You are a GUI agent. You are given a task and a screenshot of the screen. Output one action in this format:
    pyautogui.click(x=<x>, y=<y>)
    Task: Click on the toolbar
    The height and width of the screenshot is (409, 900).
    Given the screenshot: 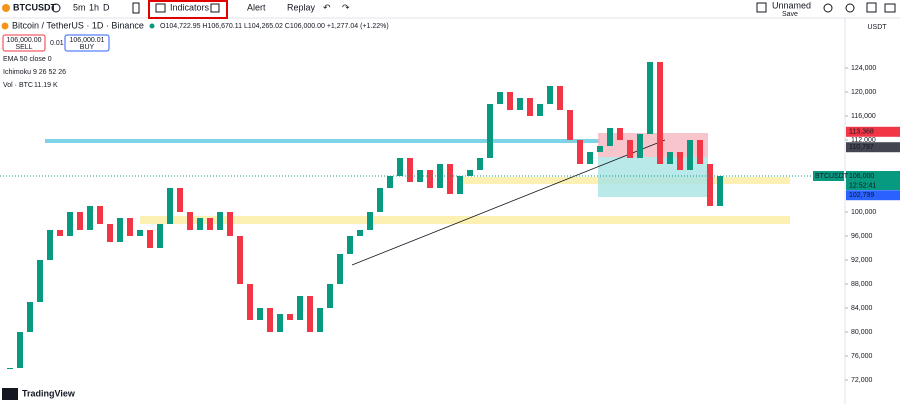 What is the action you would take?
    pyautogui.click(x=450, y=9)
    